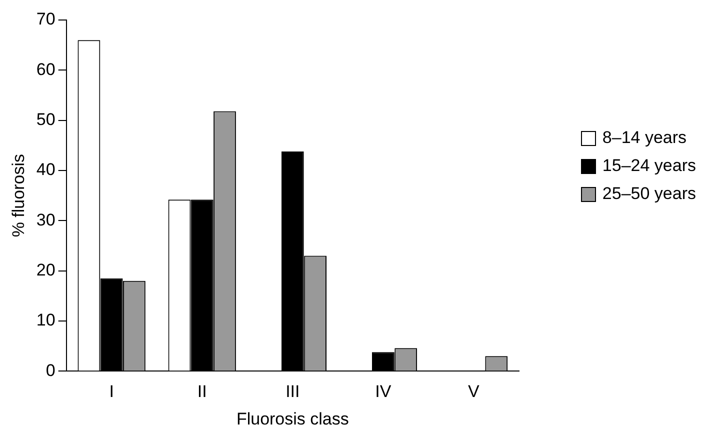  What do you see at coordinates (46, 120) in the screenshot?
I see `y-tick-label: 50` at bounding box center [46, 120].